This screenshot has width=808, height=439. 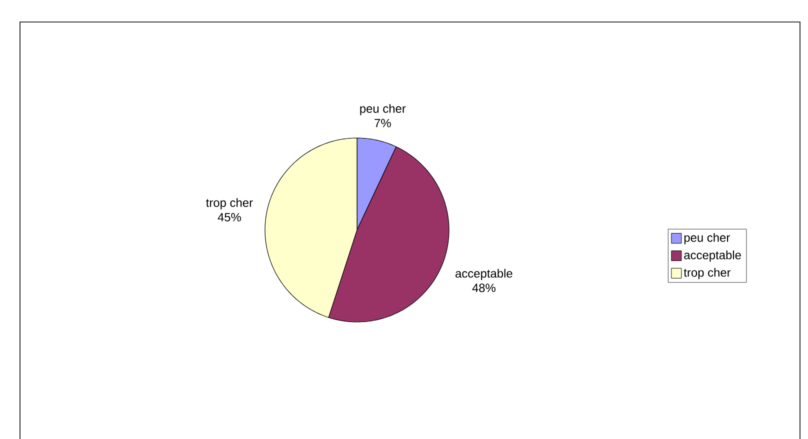 What do you see at coordinates (484, 274) in the screenshot?
I see `slice-label: acceptable` at bounding box center [484, 274].